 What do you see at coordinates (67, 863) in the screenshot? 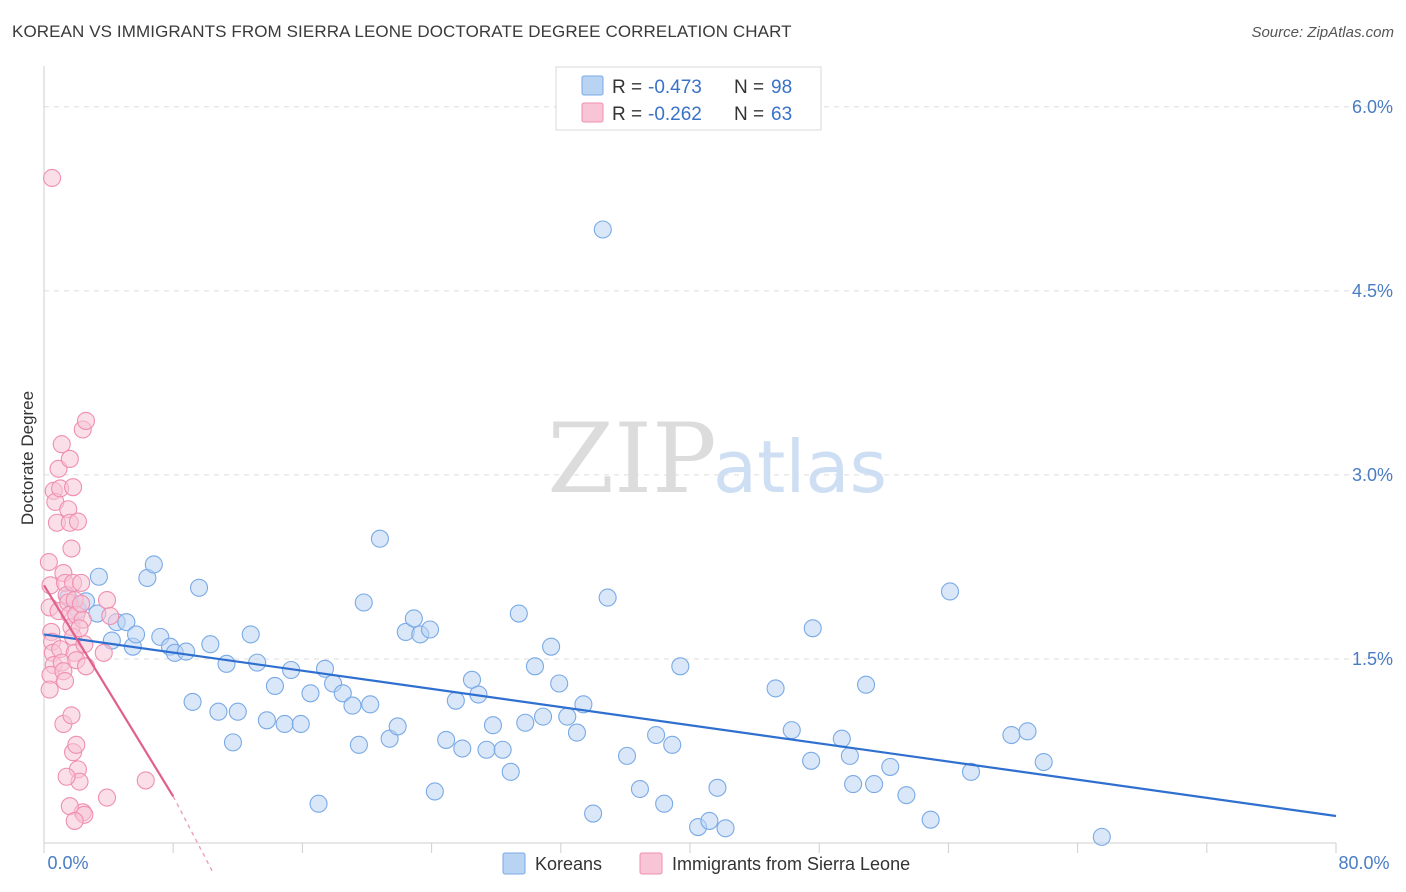
I see `x-tick-label: 0.0%` at bounding box center [67, 863].